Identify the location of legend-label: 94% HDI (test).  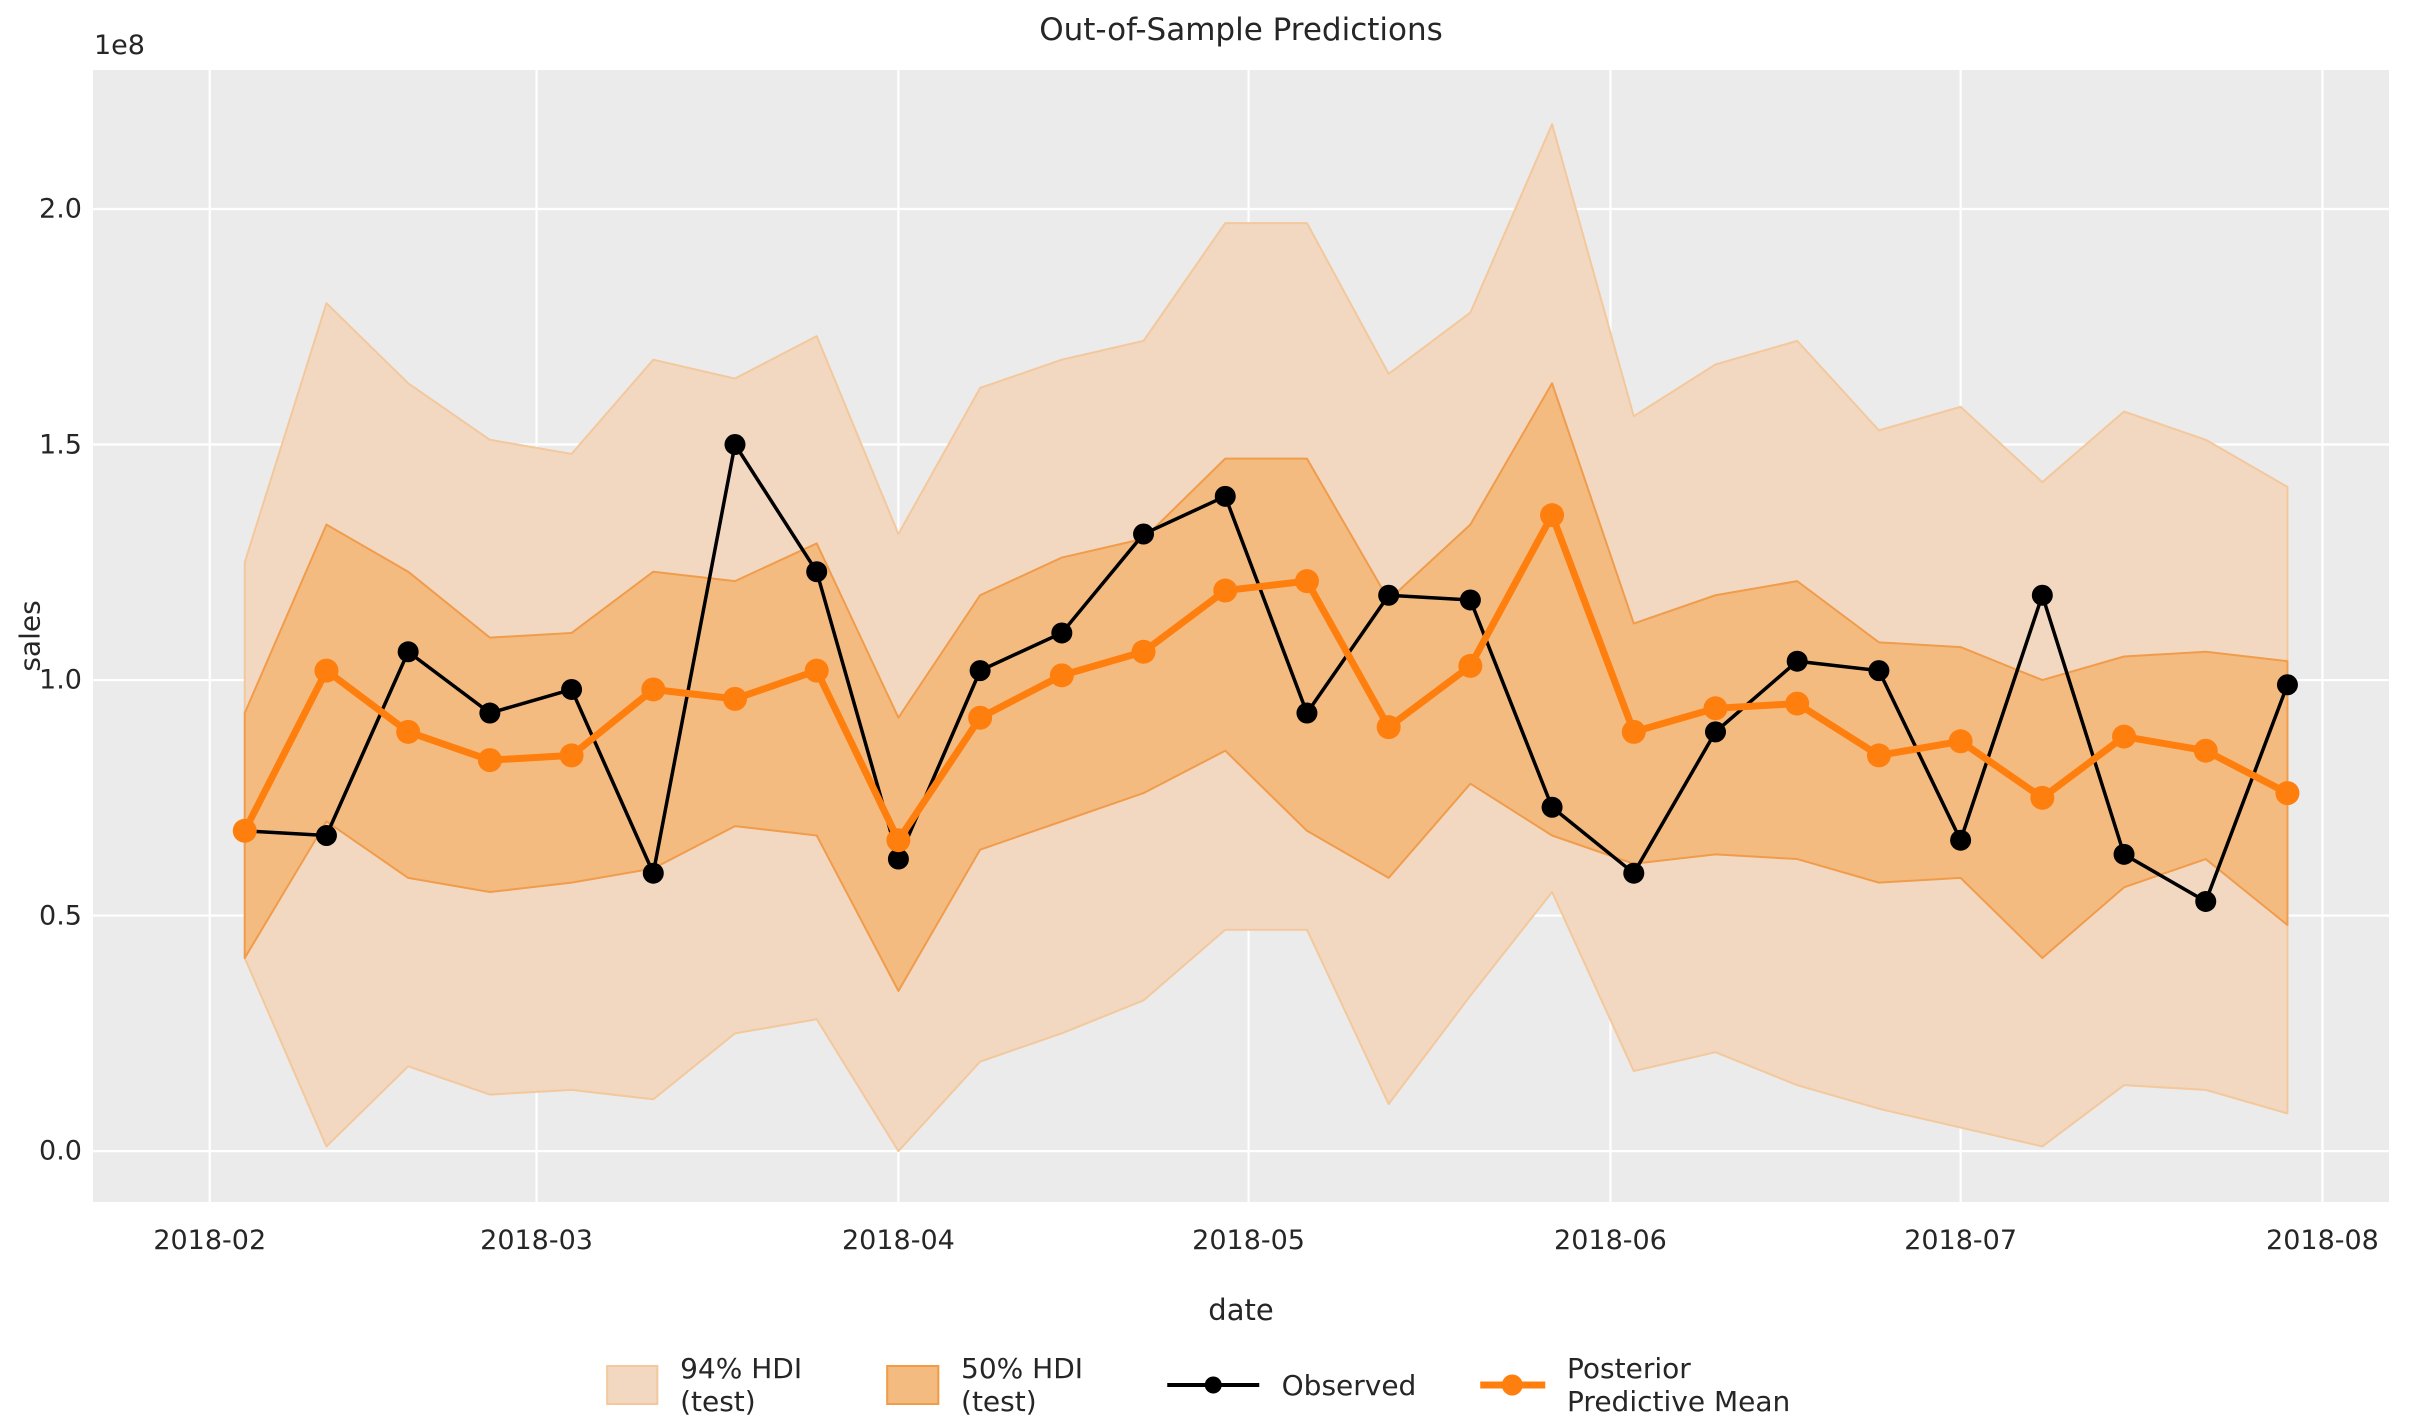
(741, 1385).